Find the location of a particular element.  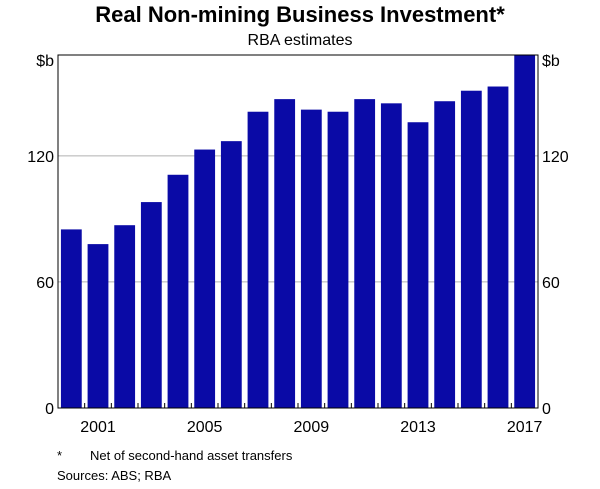

x-tick-label: 2013 is located at coordinates (418, 427).